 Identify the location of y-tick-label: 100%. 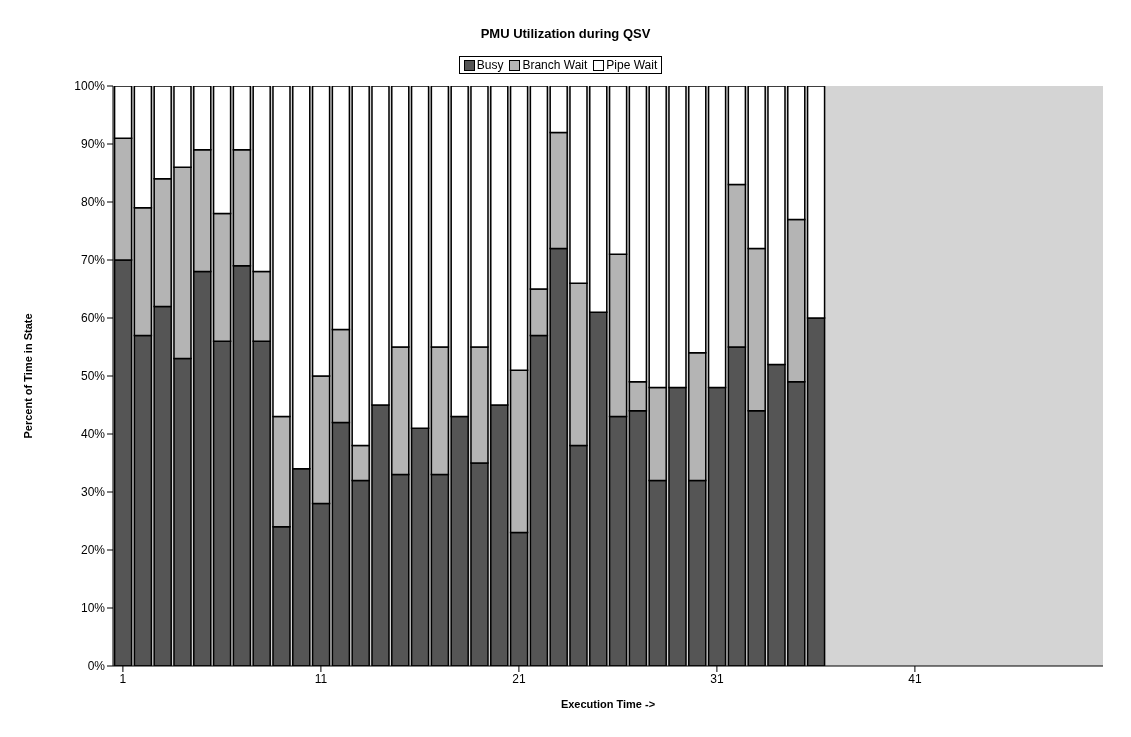
(90, 86).